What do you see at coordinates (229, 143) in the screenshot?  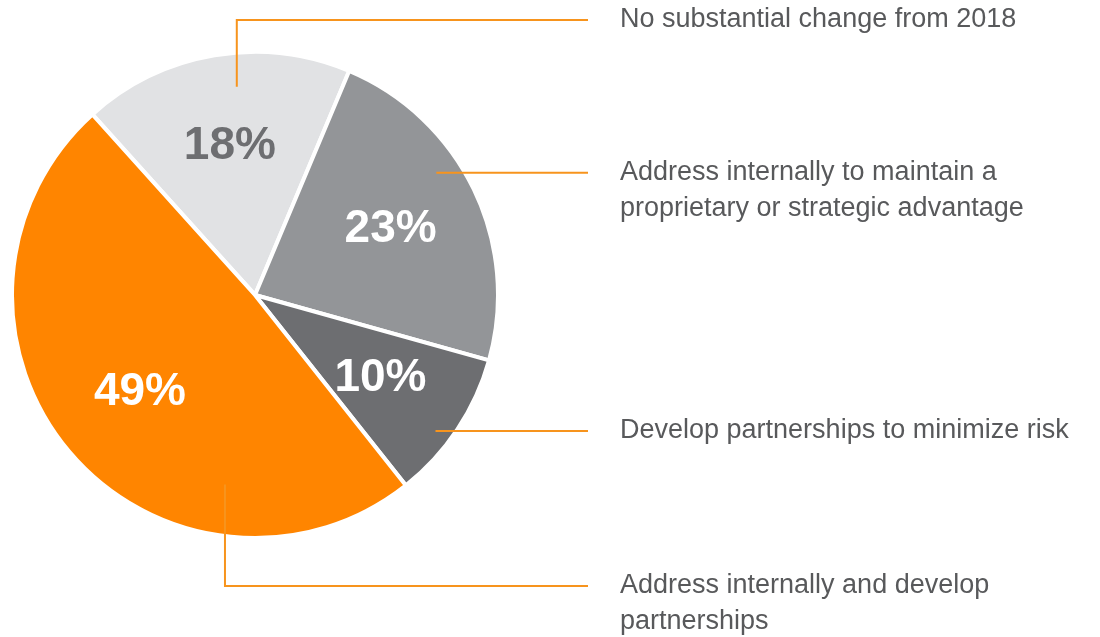 I see `data-label: 18%` at bounding box center [229, 143].